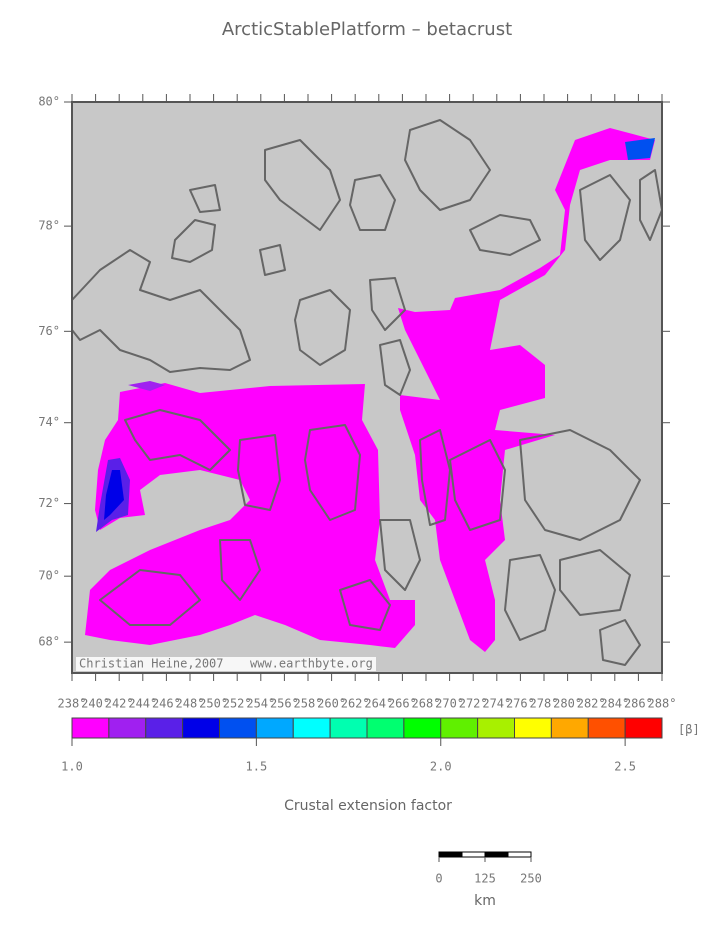 The height and width of the screenshot is (928, 720). Describe the element at coordinates (331, 704) in the screenshot. I see `lon-label: 260°` at that location.